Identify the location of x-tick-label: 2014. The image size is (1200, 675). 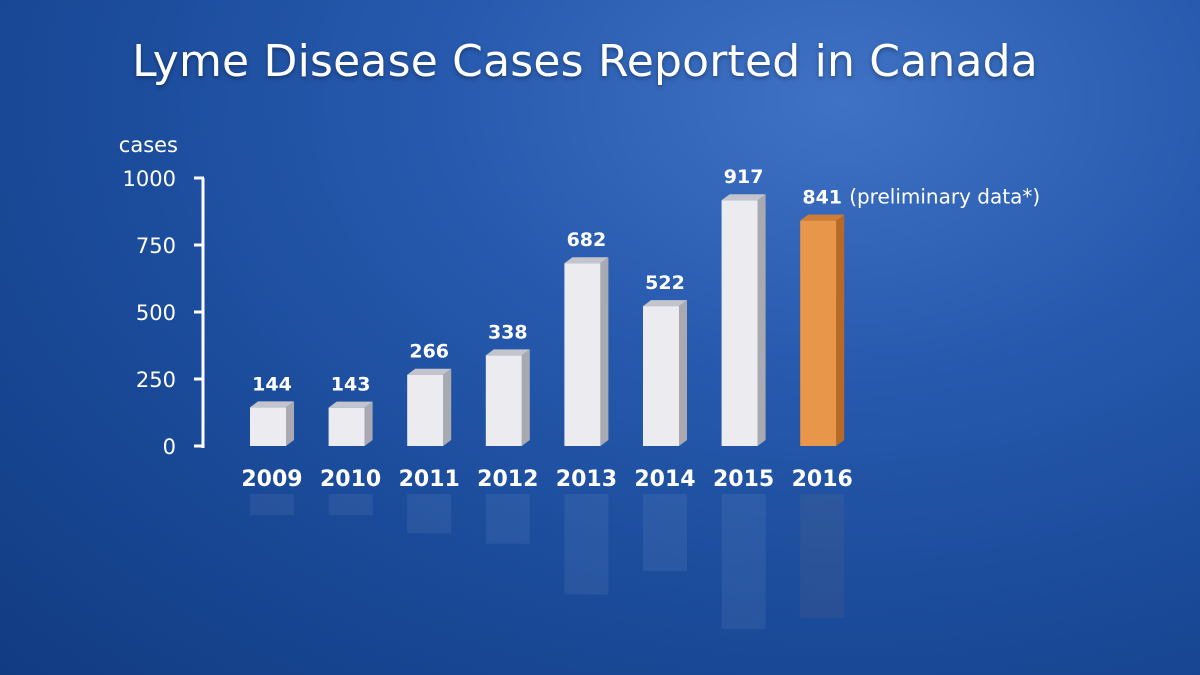
(664, 479).